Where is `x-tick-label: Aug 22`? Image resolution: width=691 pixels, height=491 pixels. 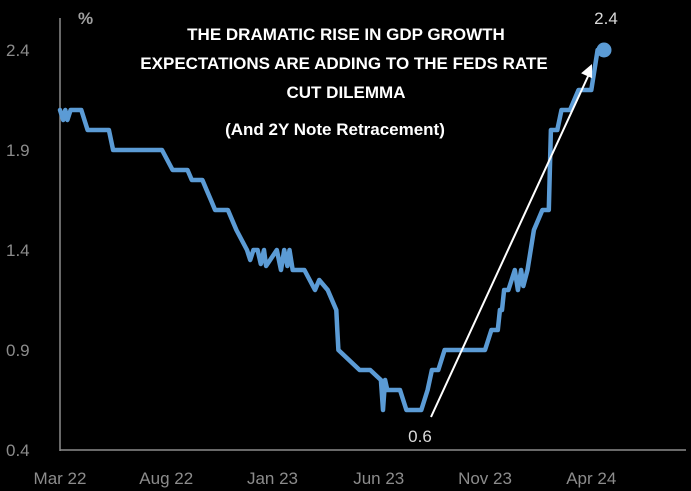 x-tick-label: Aug 22 is located at coordinates (166, 478).